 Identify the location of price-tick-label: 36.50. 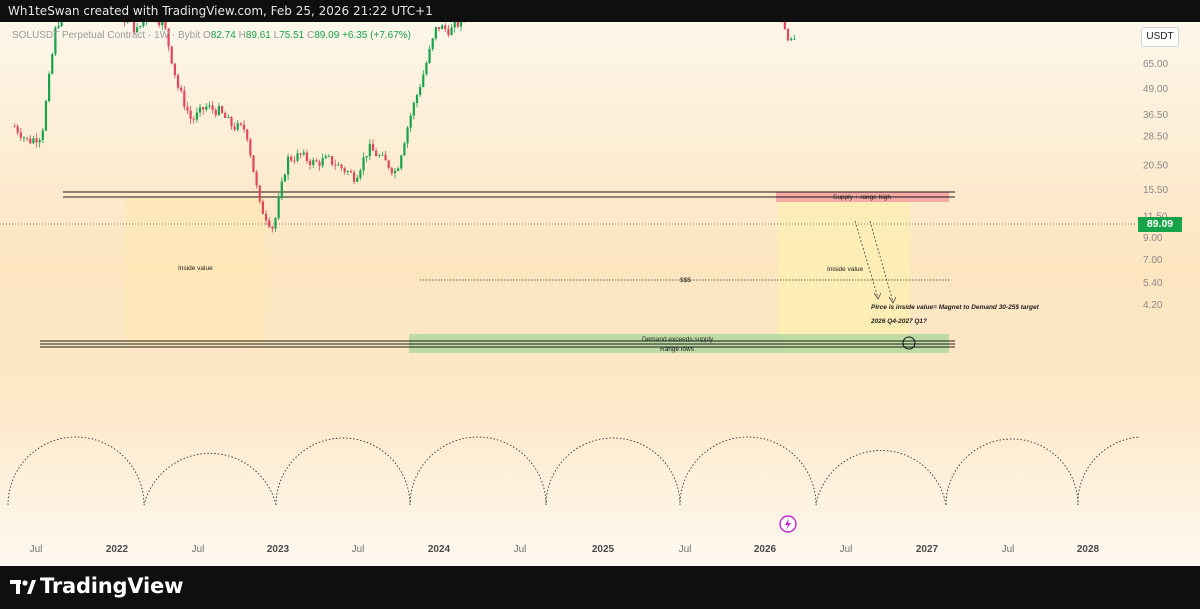
(1155, 115).